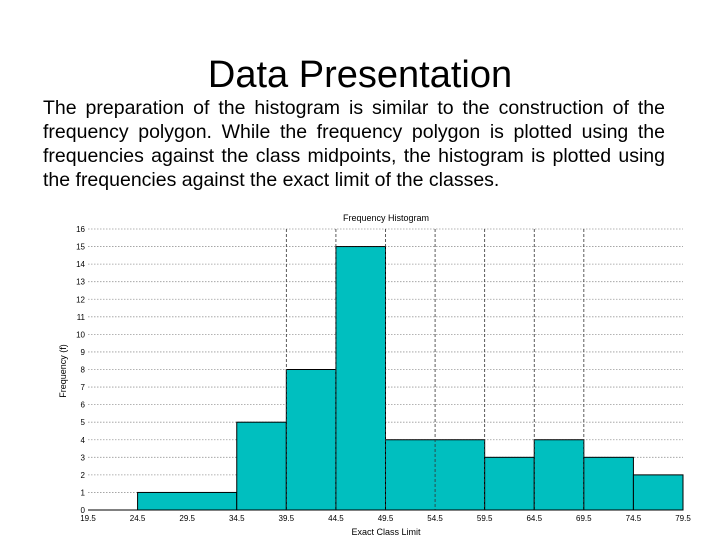  I want to click on y-tick-label: 16, so click(80, 229).